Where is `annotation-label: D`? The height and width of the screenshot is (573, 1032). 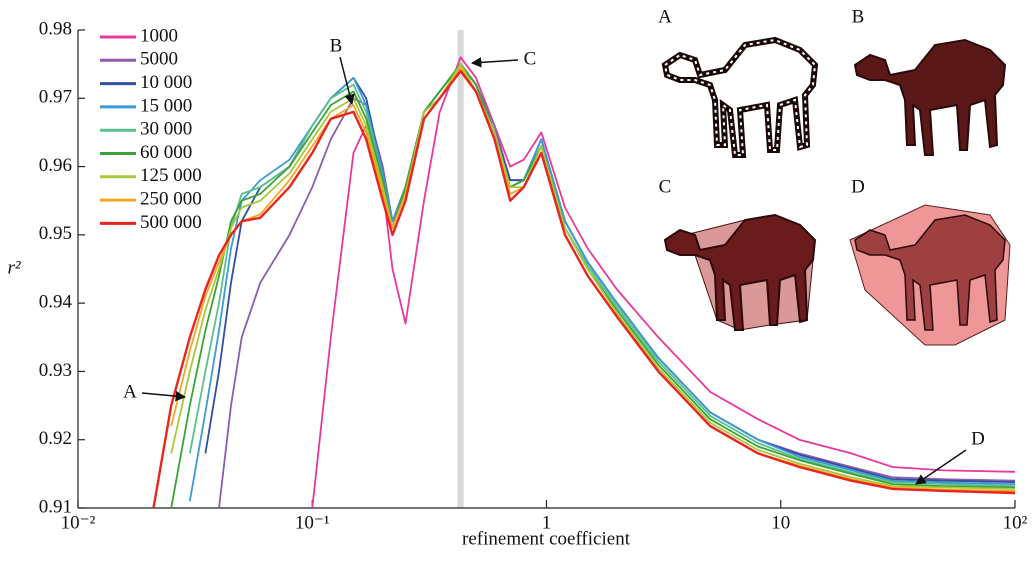
annotation-label: D is located at coordinates (978, 438).